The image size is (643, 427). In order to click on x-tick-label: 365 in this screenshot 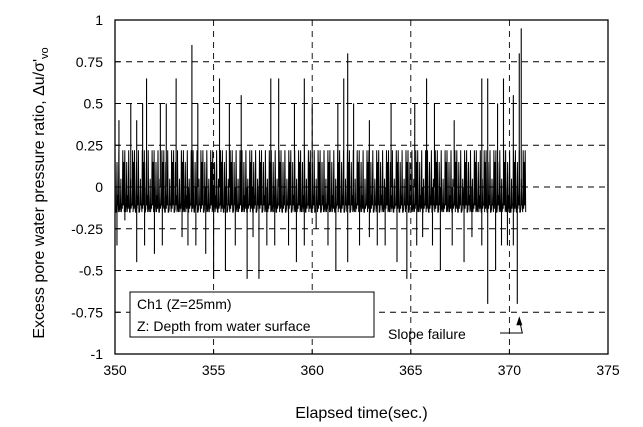, I will do `click(411, 370)`.